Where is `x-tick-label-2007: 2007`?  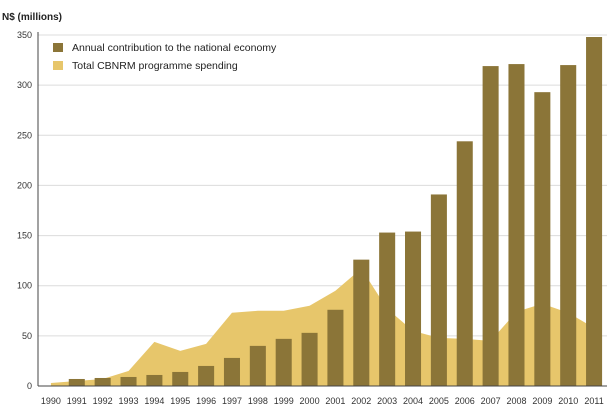
x-tick-label-2007: 2007 is located at coordinates (491, 401).